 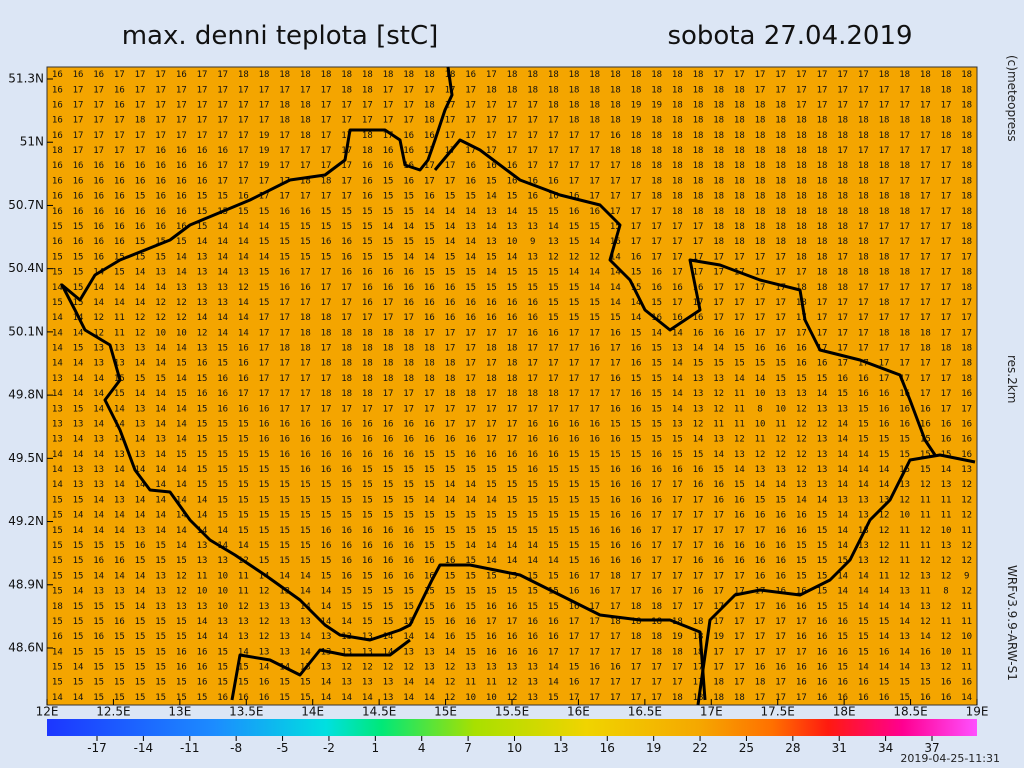 I want to click on x-tick-label: 12.5E, so click(x=113, y=712).